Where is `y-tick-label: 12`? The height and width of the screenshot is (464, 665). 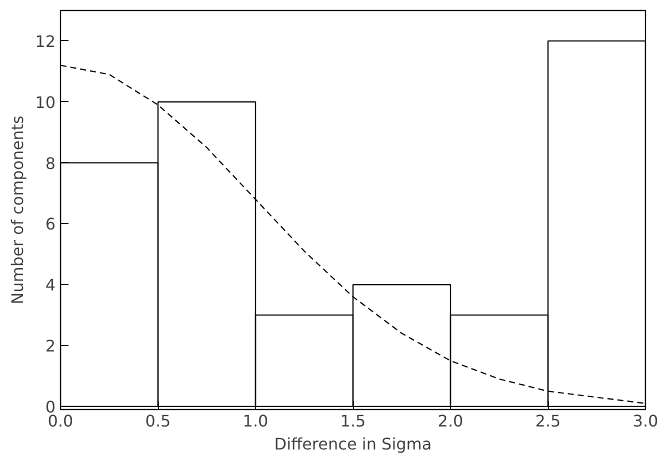
y-tick-label: 12 is located at coordinates (45, 41).